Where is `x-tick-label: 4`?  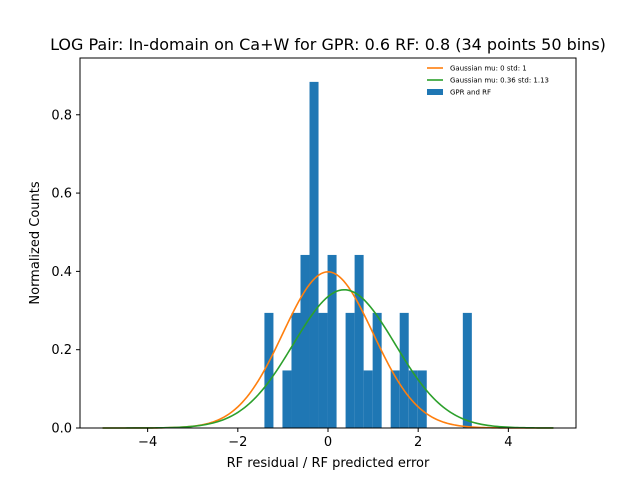 x-tick-label: 4 is located at coordinates (508, 442).